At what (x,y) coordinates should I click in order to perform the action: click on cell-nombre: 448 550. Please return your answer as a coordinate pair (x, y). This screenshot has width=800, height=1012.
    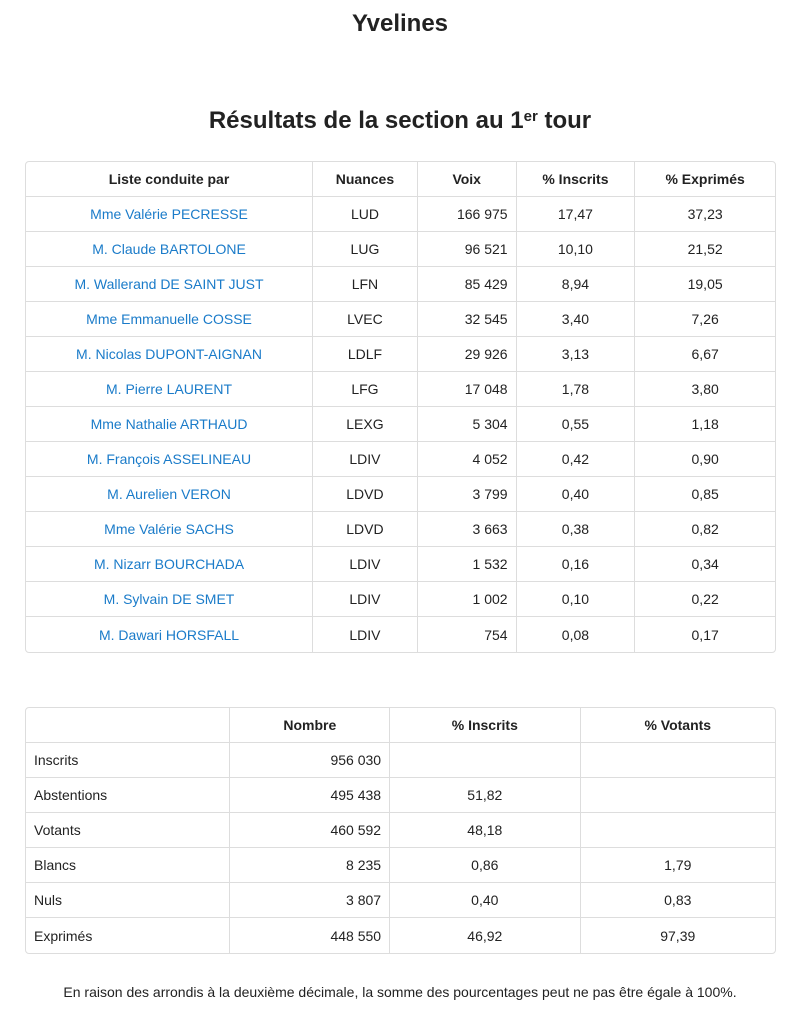
    Looking at the image, I should click on (310, 935).